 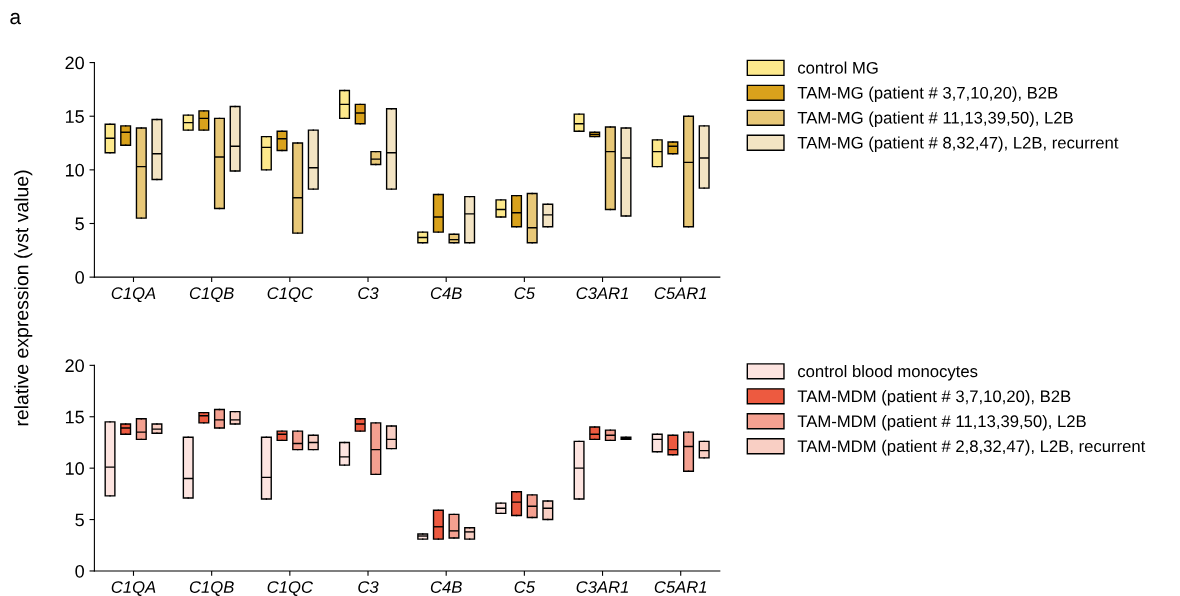 I want to click on legend-label: TAM-MG (patient # 3,7,10,20), B2B, so click(x=927, y=94).